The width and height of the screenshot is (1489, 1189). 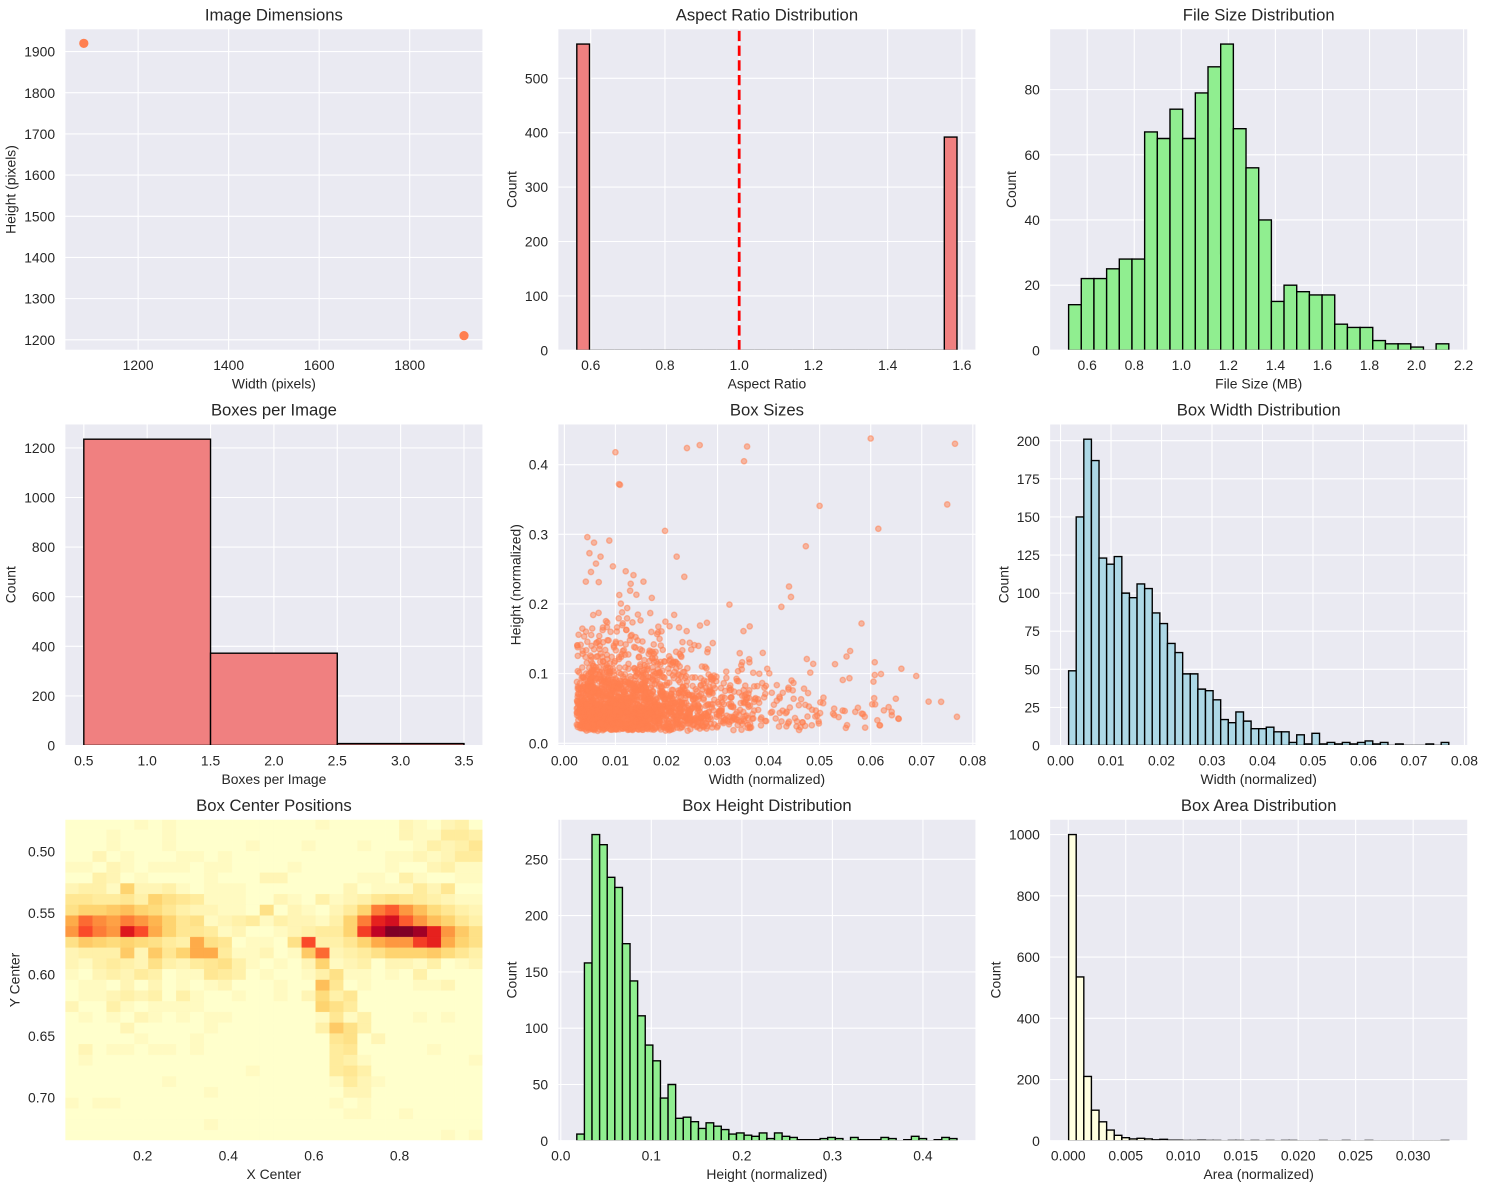 I want to click on svg-text: 1000, so click(x=1024, y=835).